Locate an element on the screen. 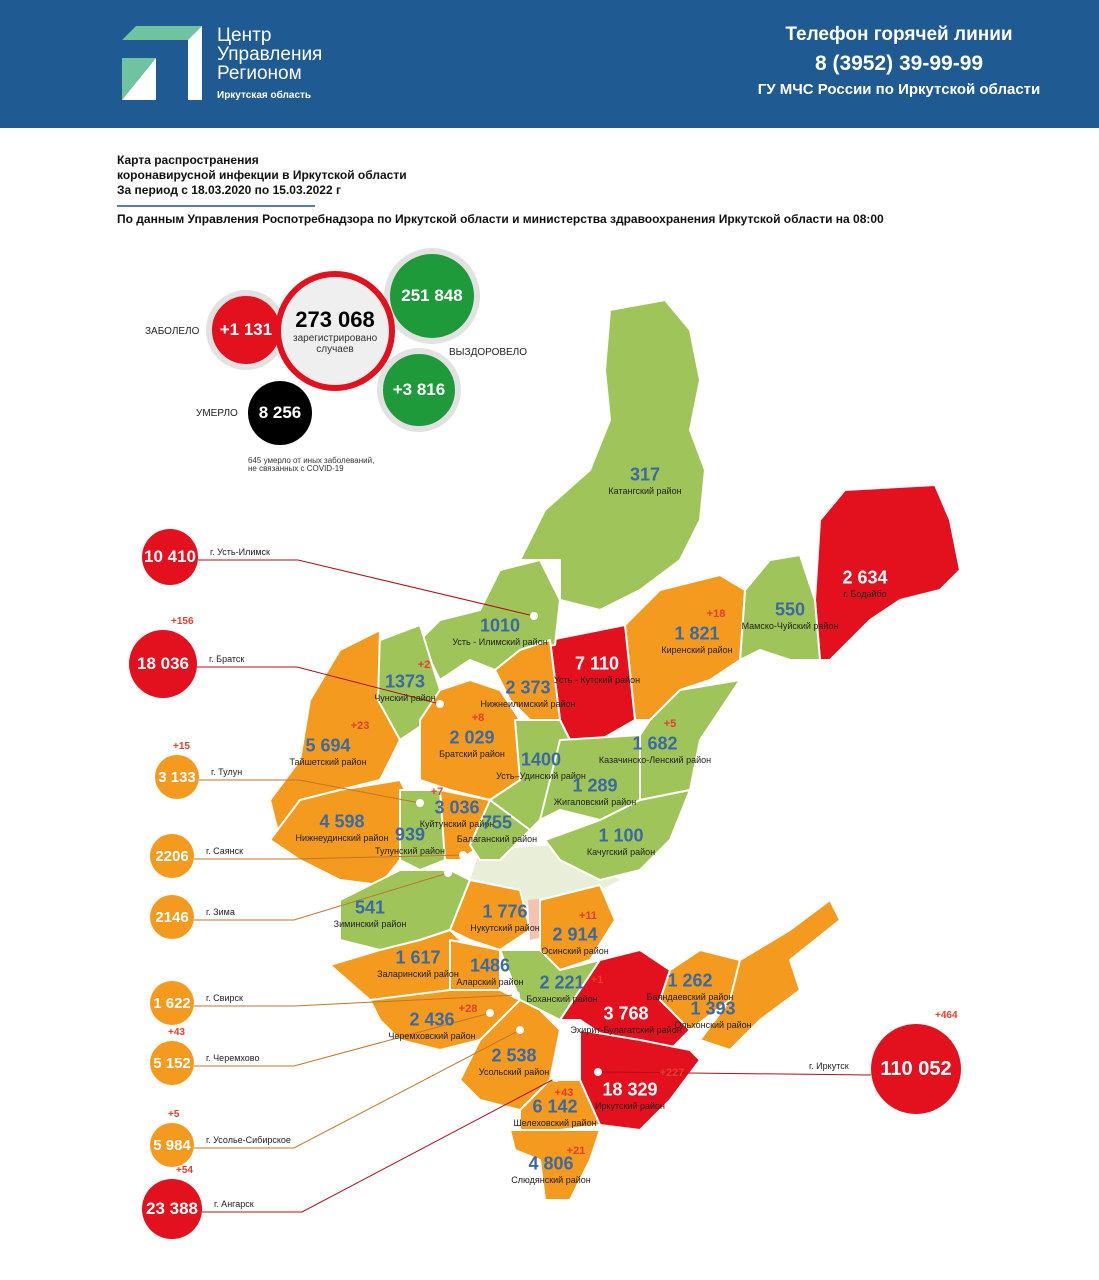  region-delta: +227 is located at coordinates (672, 1073).